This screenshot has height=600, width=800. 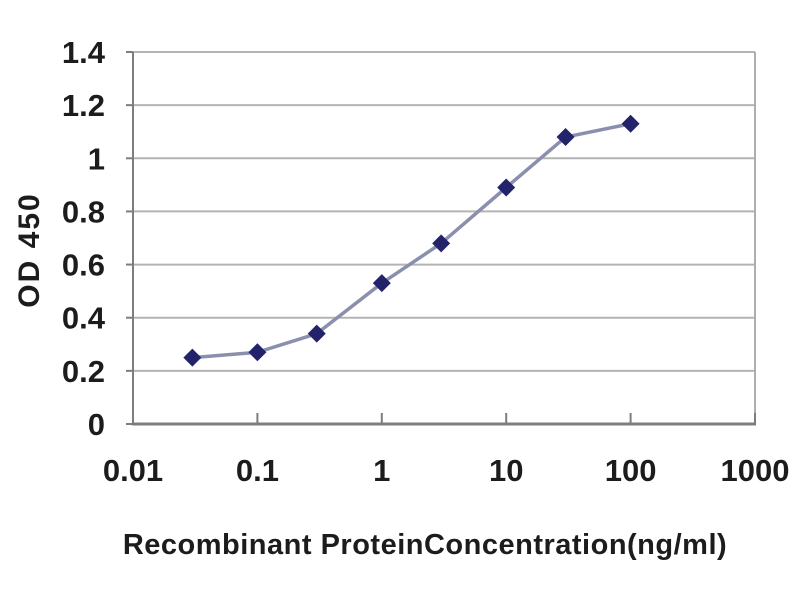 What do you see at coordinates (29, 250) in the screenshot?
I see `y-axis-title: OD 450` at bounding box center [29, 250].